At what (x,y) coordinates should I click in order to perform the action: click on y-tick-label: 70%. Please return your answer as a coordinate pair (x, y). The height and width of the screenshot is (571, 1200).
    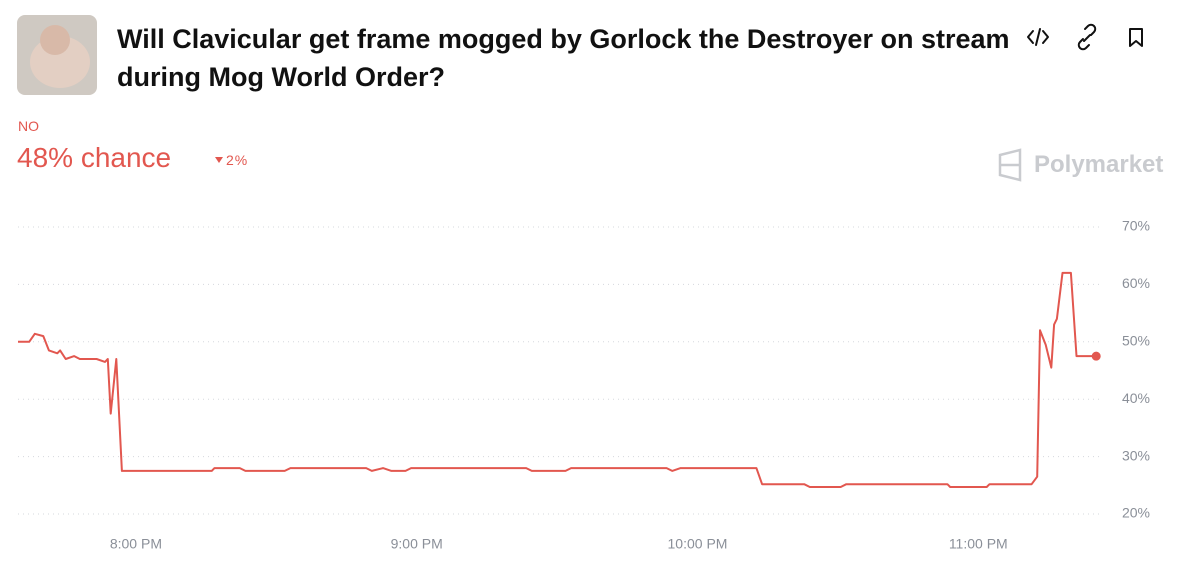
    Looking at the image, I should click on (1136, 226).